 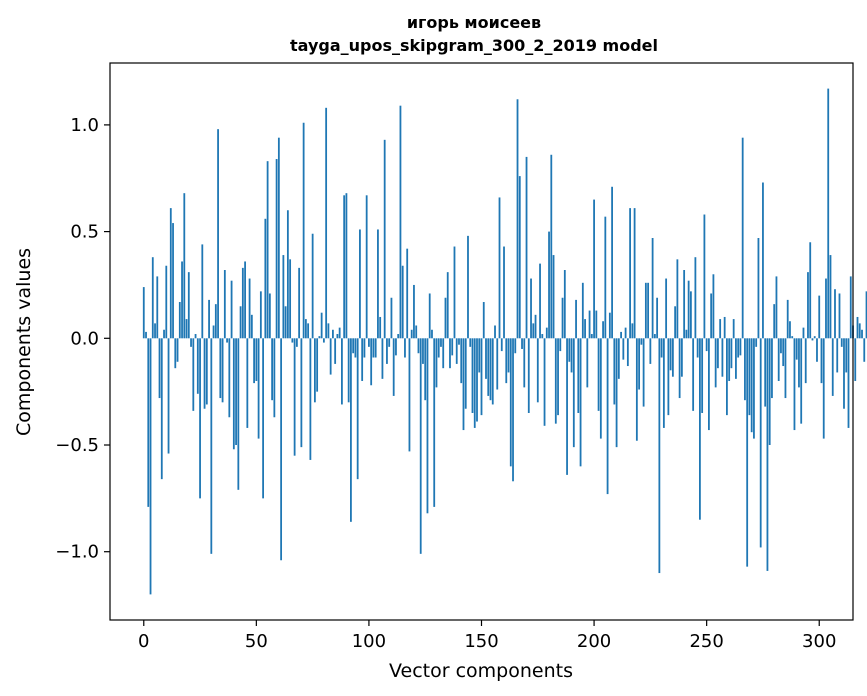 What do you see at coordinates (819, 641) in the screenshot?
I see `x-tick-label: 300` at bounding box center [819, 641].